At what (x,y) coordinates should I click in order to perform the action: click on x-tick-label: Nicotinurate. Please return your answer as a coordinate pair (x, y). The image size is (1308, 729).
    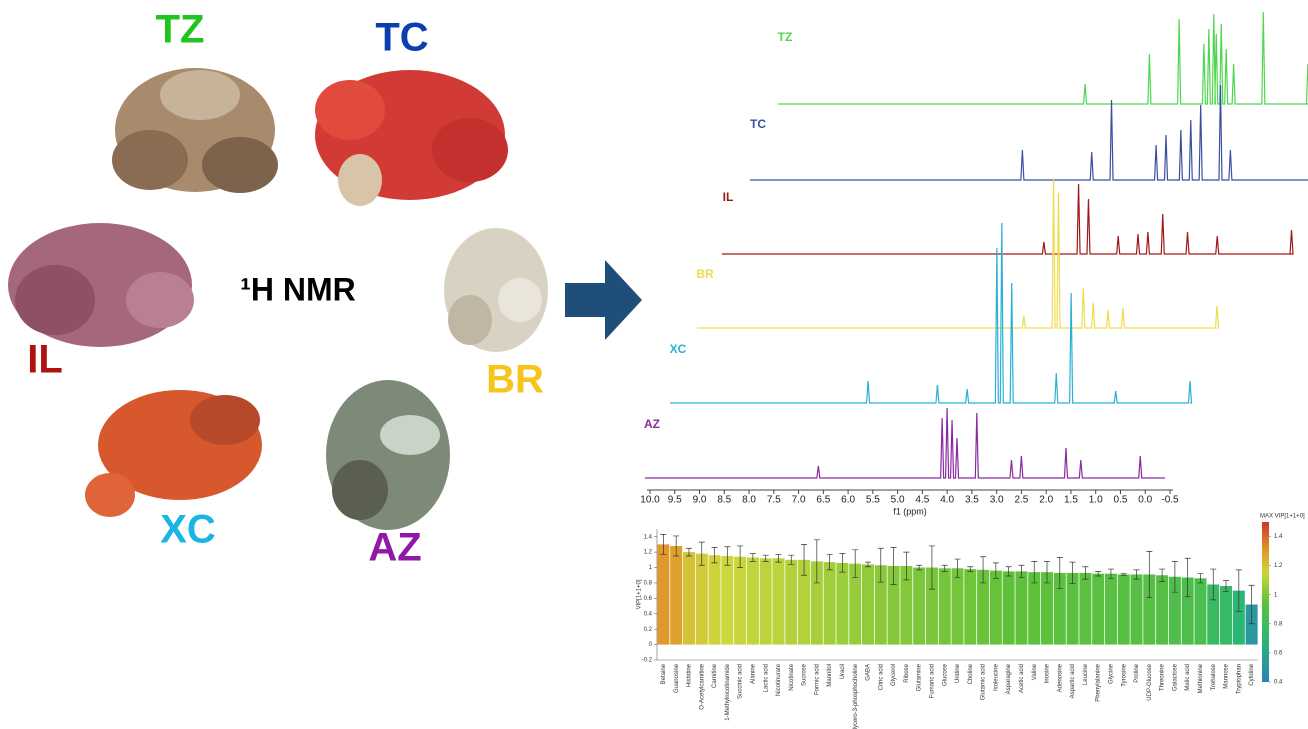
    Looking at the image, I should click on (779, 679).